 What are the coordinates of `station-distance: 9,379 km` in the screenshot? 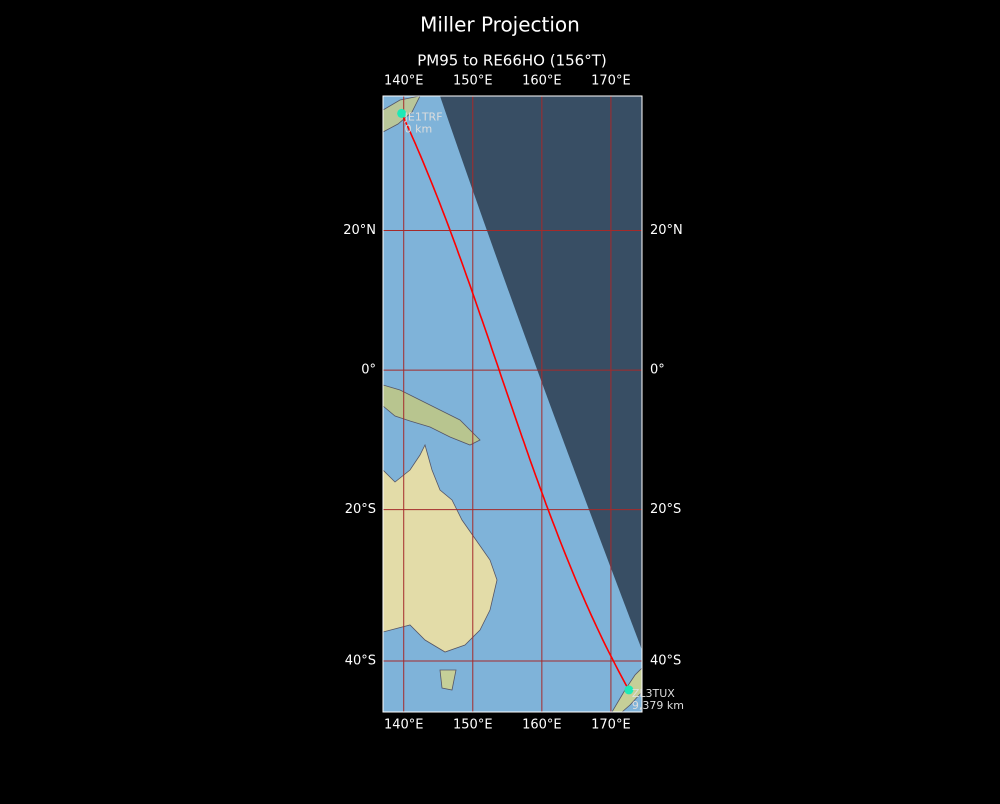 It's located at (658, 705).